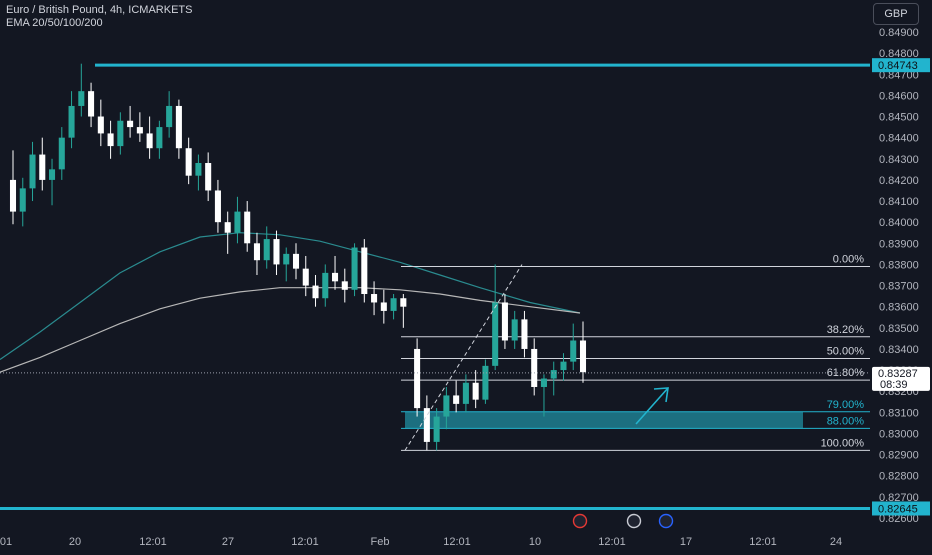 The height and width of the screenshot is (555, 932). What do you see at coordinates (899, 223) in the screenshot?
I see `y-tick-label: 0.84000` at bounding box center [899, 223].